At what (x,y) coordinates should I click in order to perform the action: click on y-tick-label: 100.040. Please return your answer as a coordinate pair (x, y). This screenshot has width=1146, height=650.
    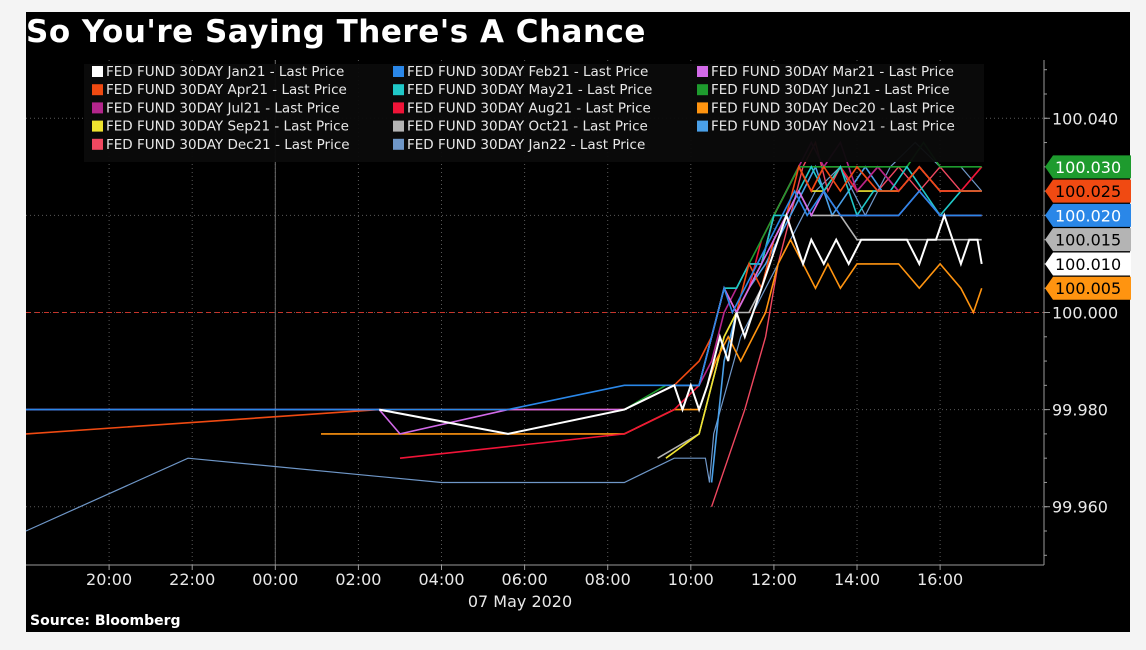
    Looking at the image, I should click on (1085, 118).